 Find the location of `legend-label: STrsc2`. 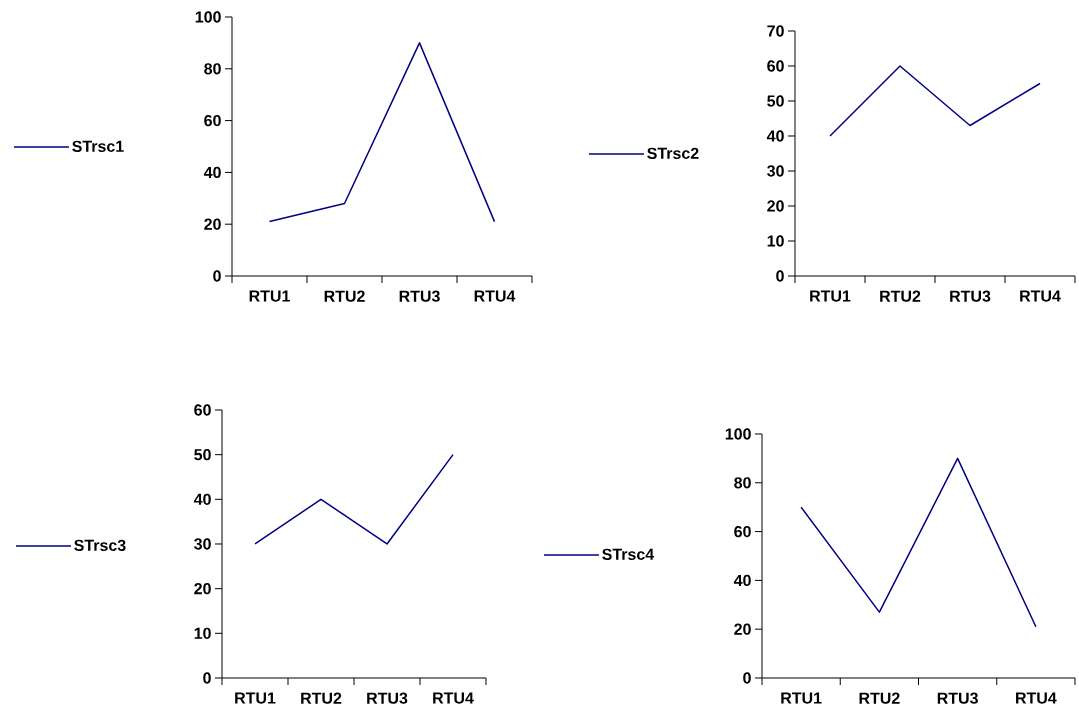

legend-label: STrsc2 is located at coordinates (673, 153).